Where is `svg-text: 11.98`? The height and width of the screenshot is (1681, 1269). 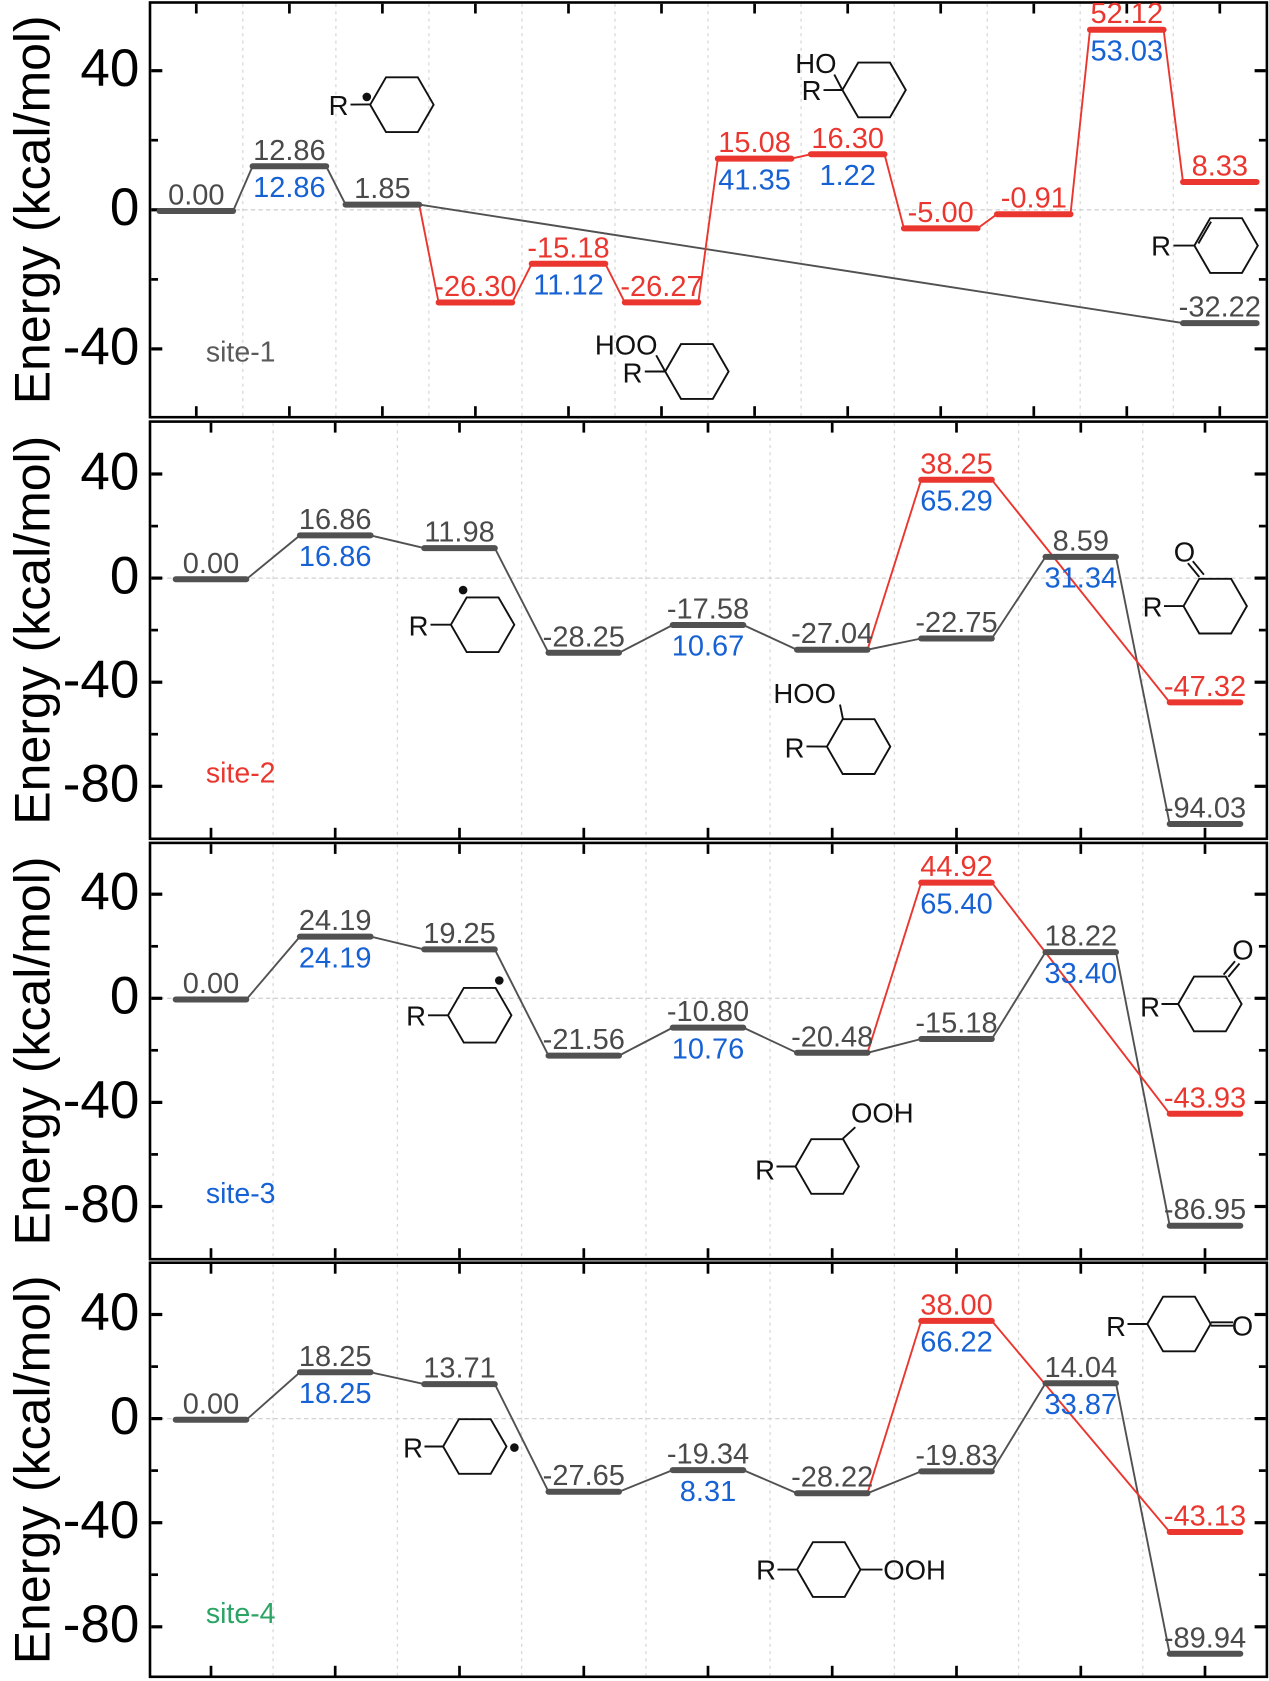
svg-text: 11.98 is located at coordinates (459, 533).